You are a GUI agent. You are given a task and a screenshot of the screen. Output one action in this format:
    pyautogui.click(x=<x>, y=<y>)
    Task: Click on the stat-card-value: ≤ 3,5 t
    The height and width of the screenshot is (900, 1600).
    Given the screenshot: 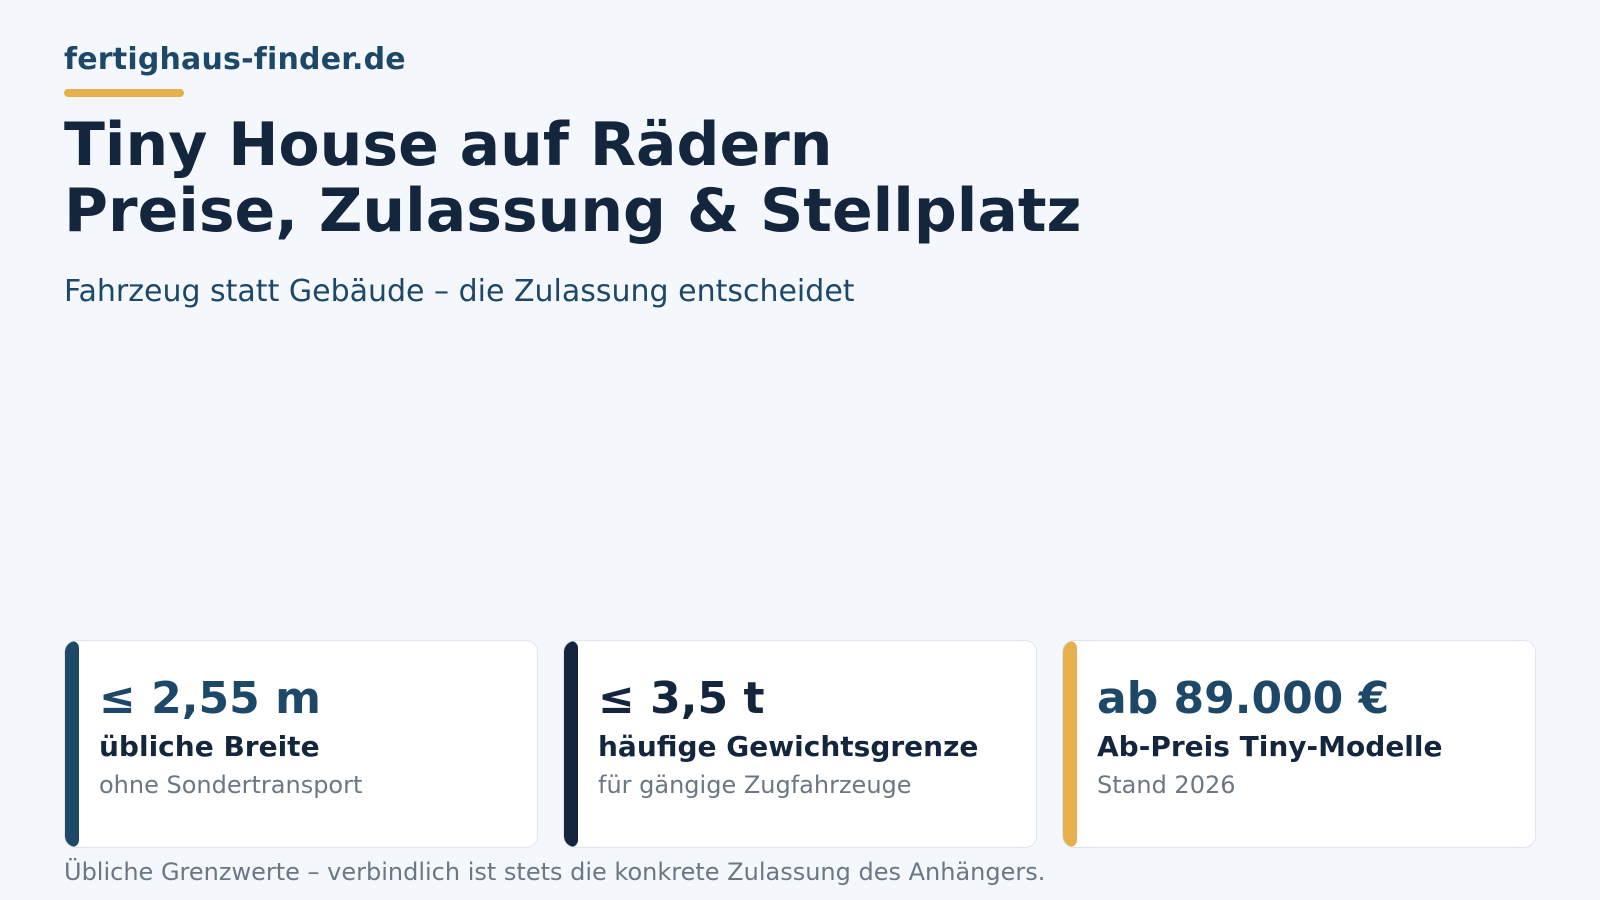 What is the action you would take?
    pyautogui.click(x=681, y=698)
    